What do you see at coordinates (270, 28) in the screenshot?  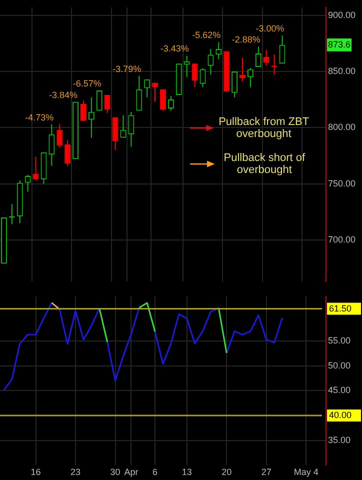 I see `text: -3.00%` at bounding box center [270, 28].